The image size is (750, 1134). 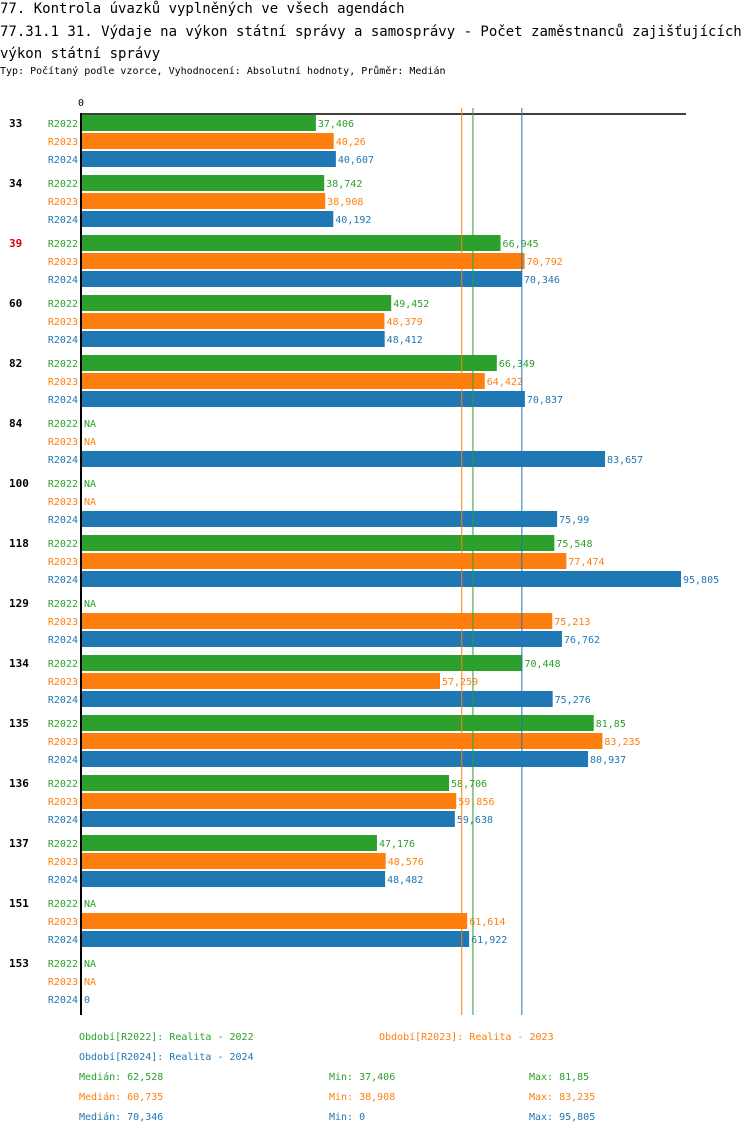 What do you see at coordinates (573, 700) in the screenshot?
I see `bar-value-label: 75,276` at bounding box center [573, 700].